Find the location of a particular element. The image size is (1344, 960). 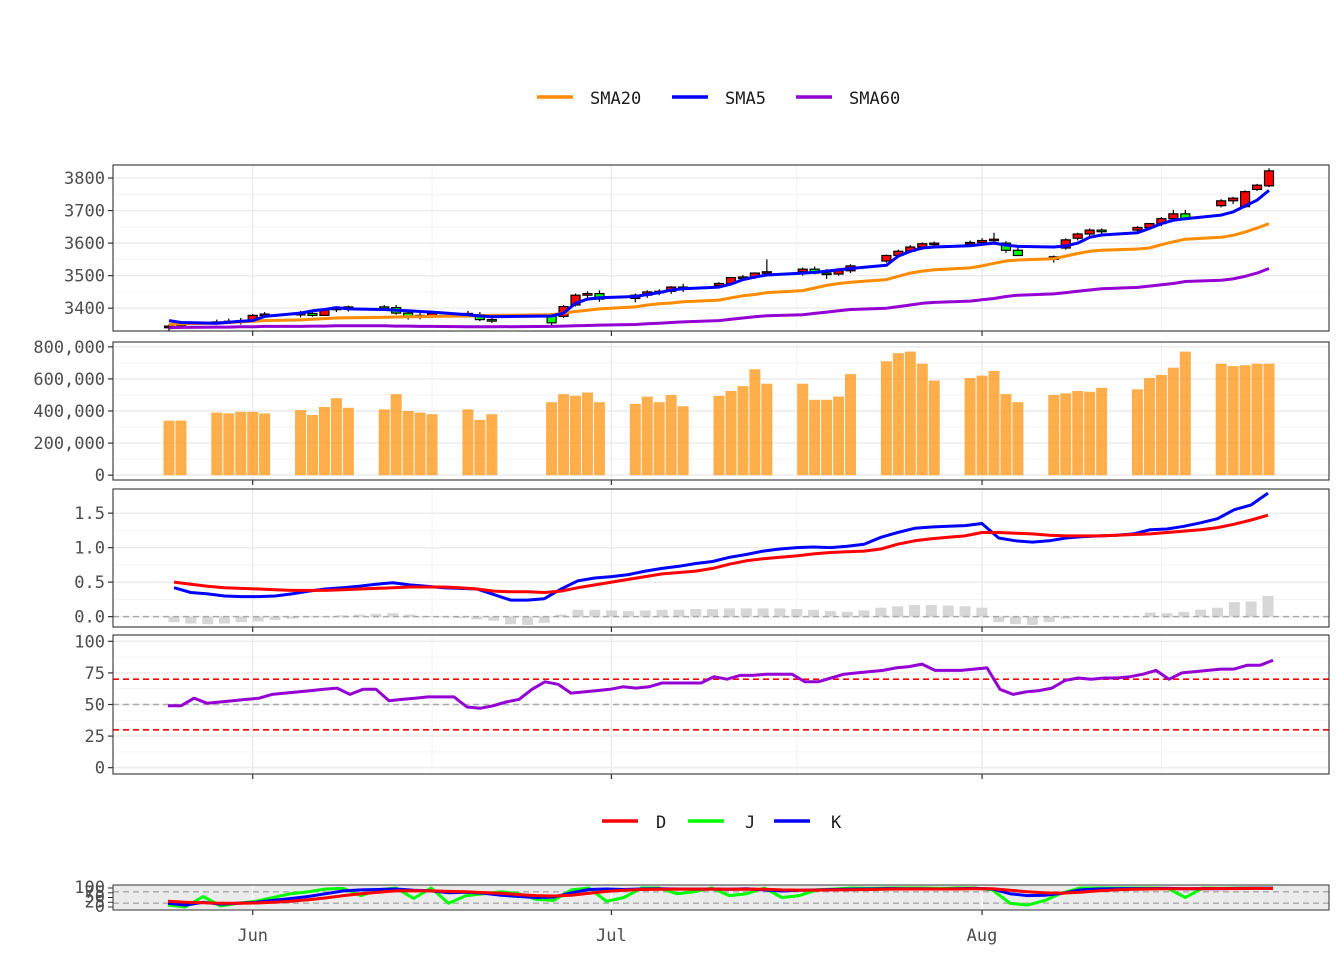

kdj-tick-label: 25 is located at coordinates (95, 902).